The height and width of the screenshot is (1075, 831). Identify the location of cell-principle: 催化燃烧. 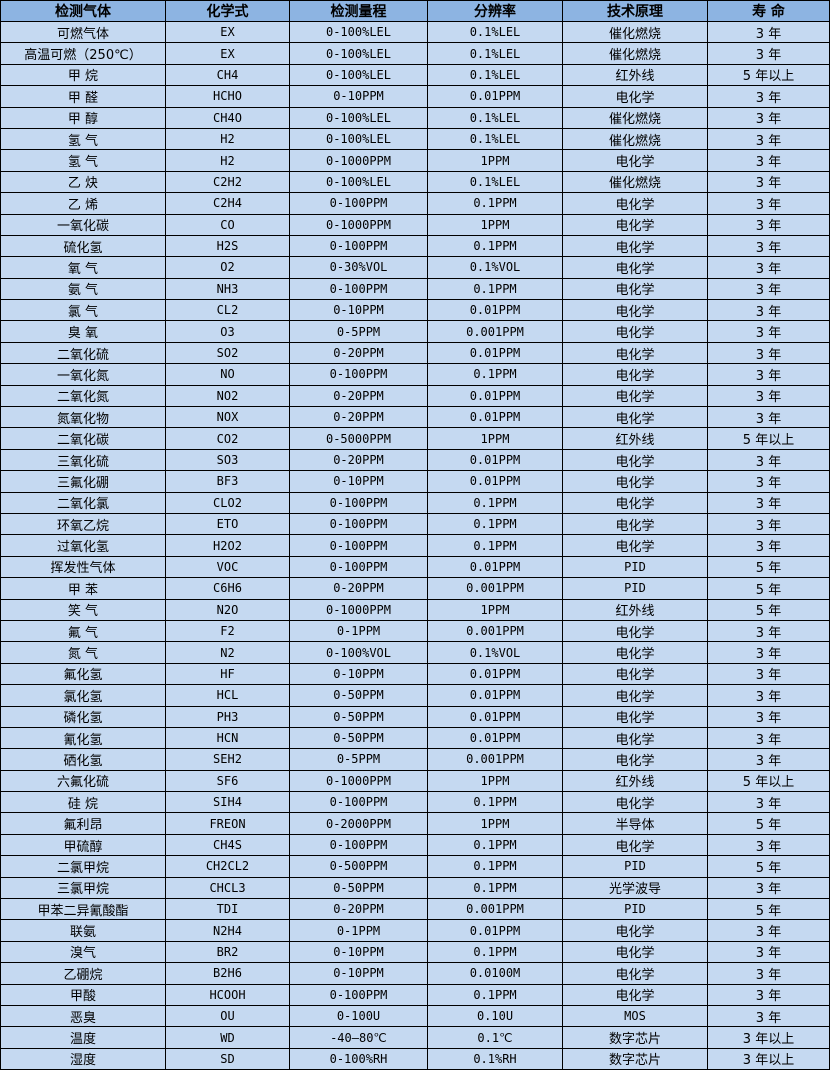
(635, 53).